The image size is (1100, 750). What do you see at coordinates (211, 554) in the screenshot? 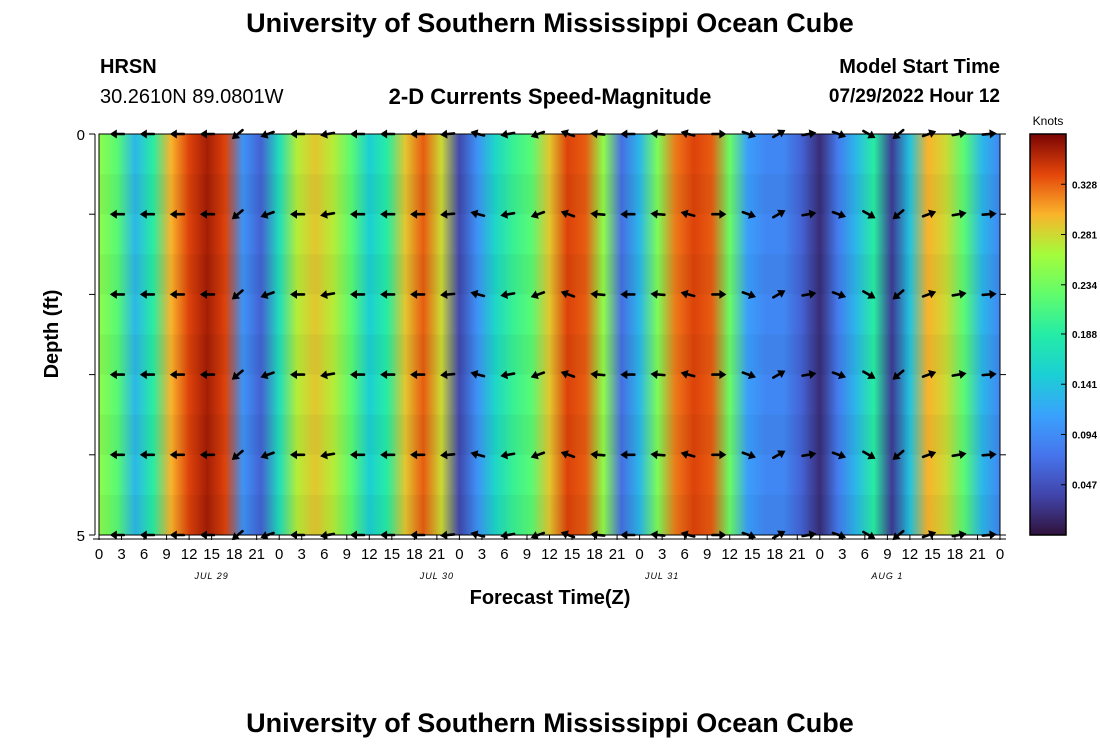
I see `x-tick-label: 15` at bounding box center [211, 554].